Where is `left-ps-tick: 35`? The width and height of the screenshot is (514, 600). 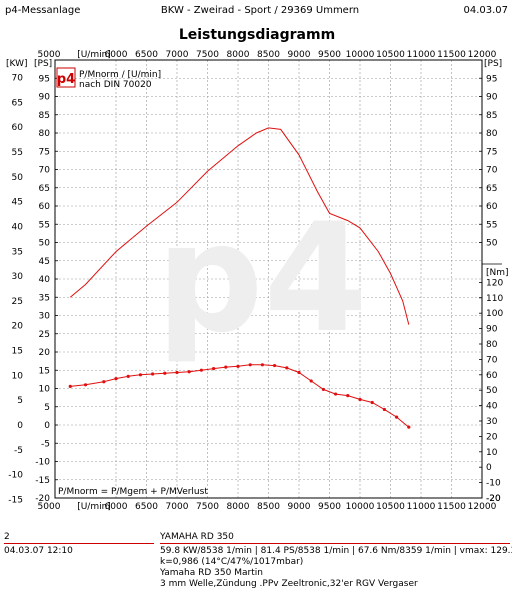 left-ps-tick: 35 is located at coordinates (44, 298).